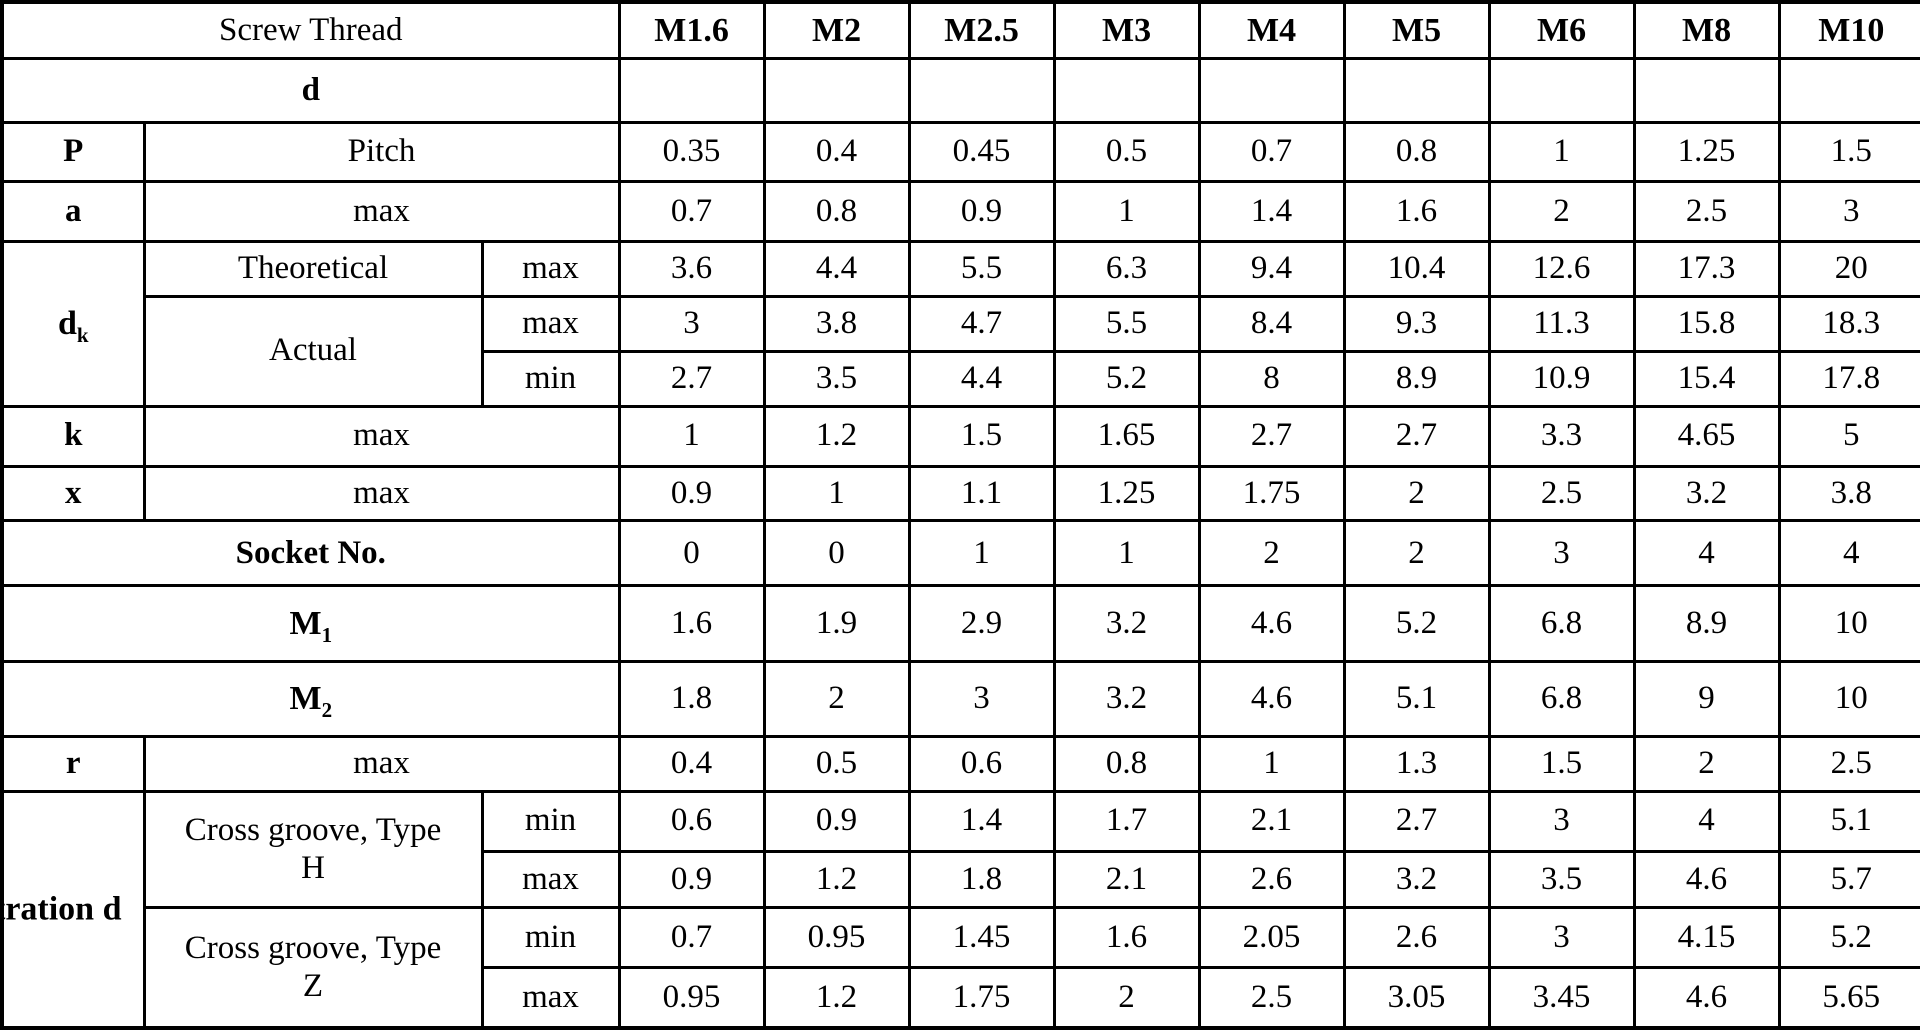 This screenshot has height=1030, width=1920. I want to click on value-cell: 1.8, so click(691, 698).